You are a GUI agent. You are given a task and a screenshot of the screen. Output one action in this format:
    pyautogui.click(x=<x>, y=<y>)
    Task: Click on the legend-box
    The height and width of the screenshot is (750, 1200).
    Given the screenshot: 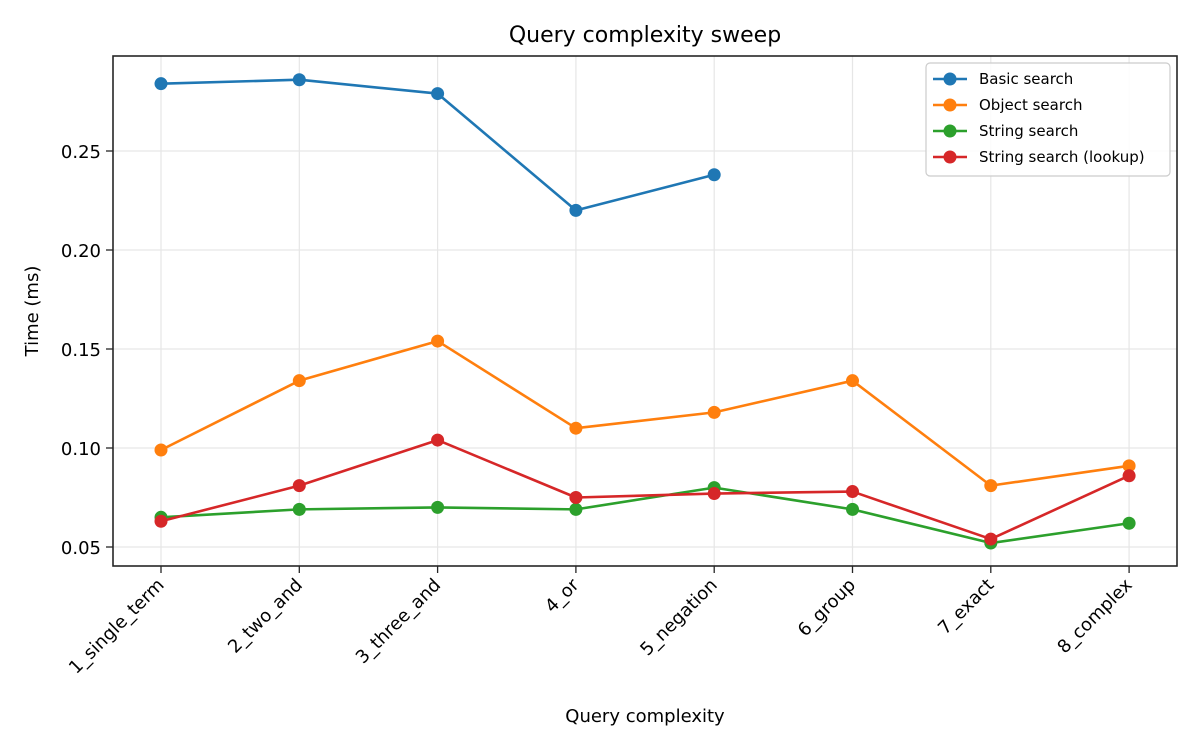 What is the action you would take?
    pyautogui.click(x=1048, y=119)
    